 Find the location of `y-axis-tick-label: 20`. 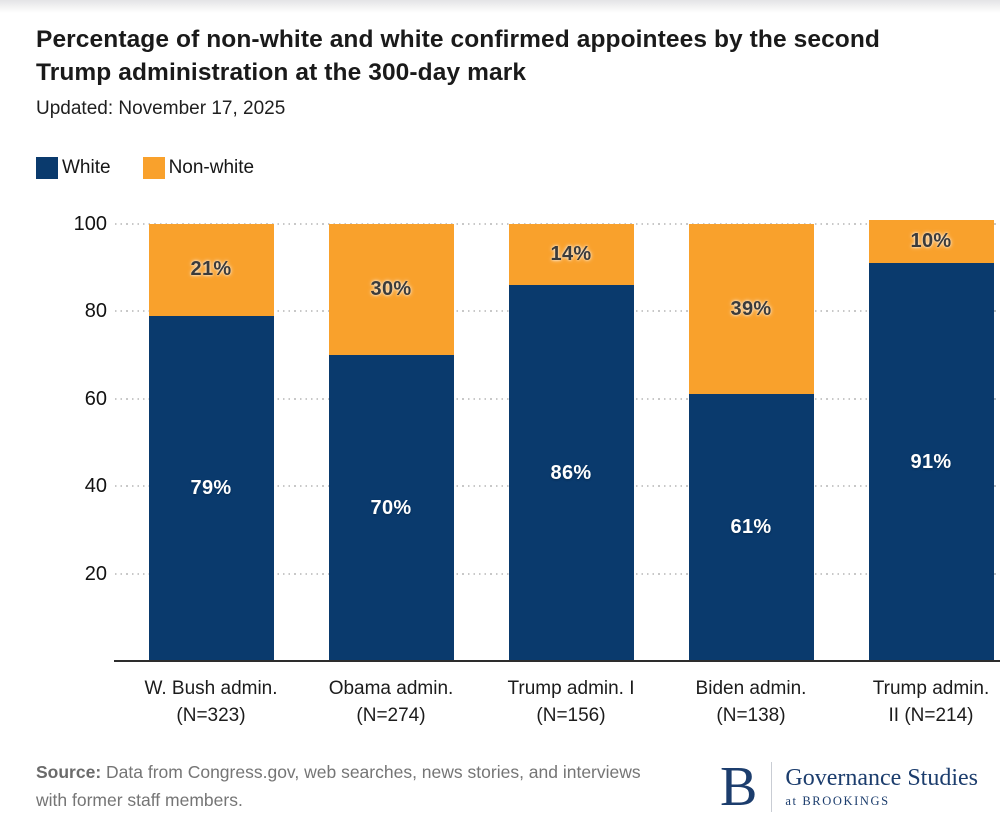

y-axis-tick-label: 20 is located at coordinates (95, 573).